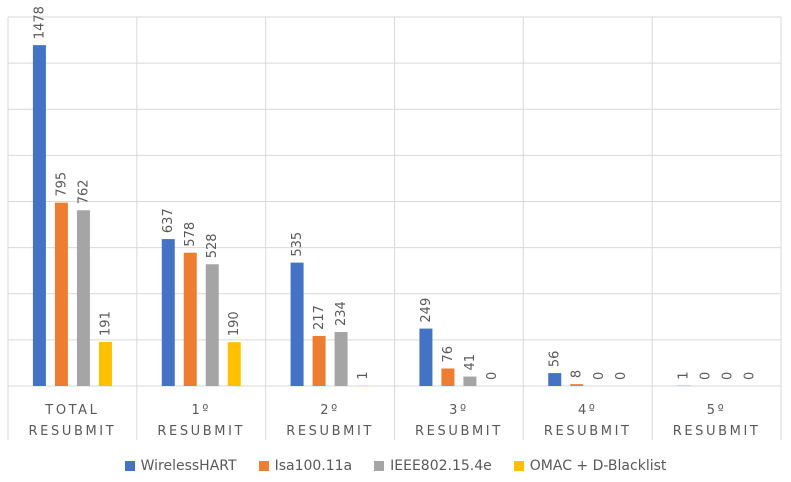  What do you see at coordinates (330, 410) in the screenshot?
I see `category-label: 2º` at bounding box center [330, 410].